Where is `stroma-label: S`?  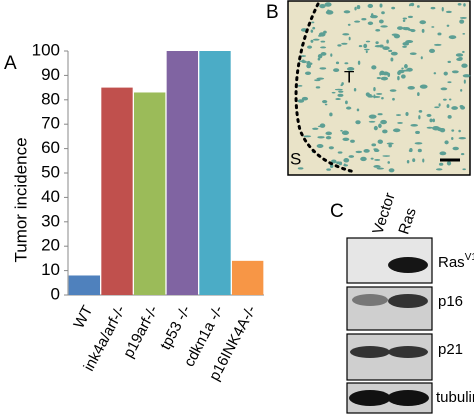 stroma-label: S is located at coordinates (295, 158).